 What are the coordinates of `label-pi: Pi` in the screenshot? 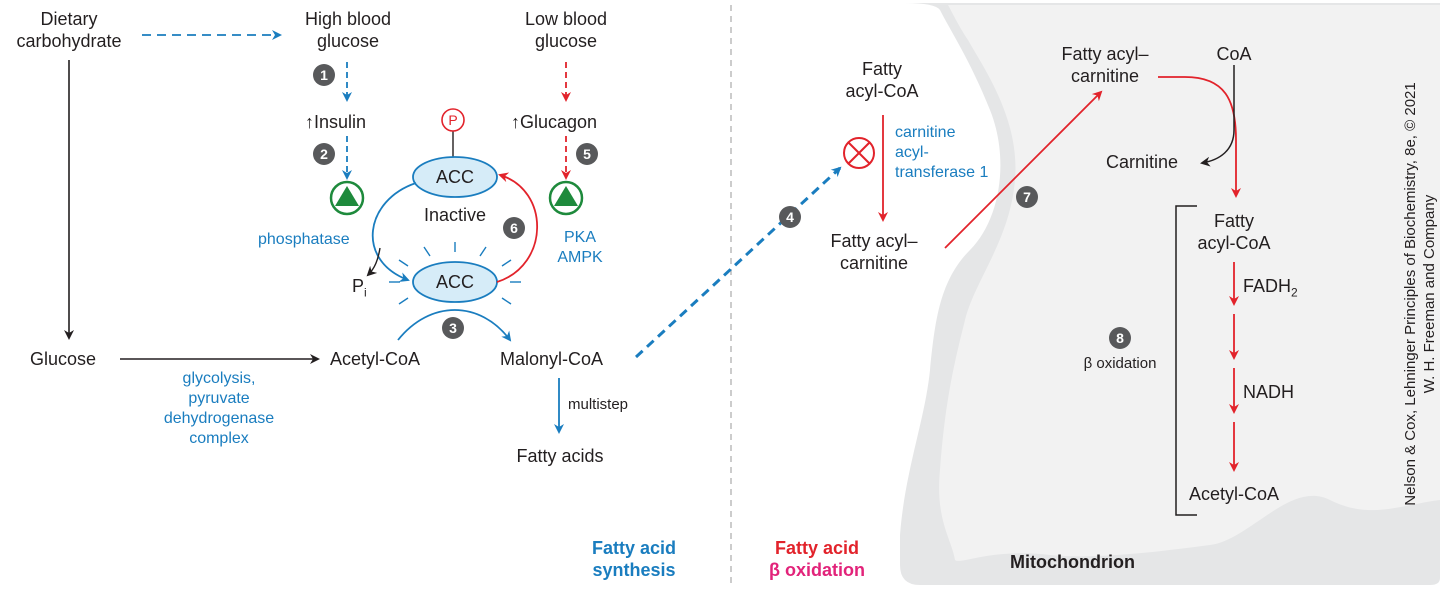 It's located at (359, 288).